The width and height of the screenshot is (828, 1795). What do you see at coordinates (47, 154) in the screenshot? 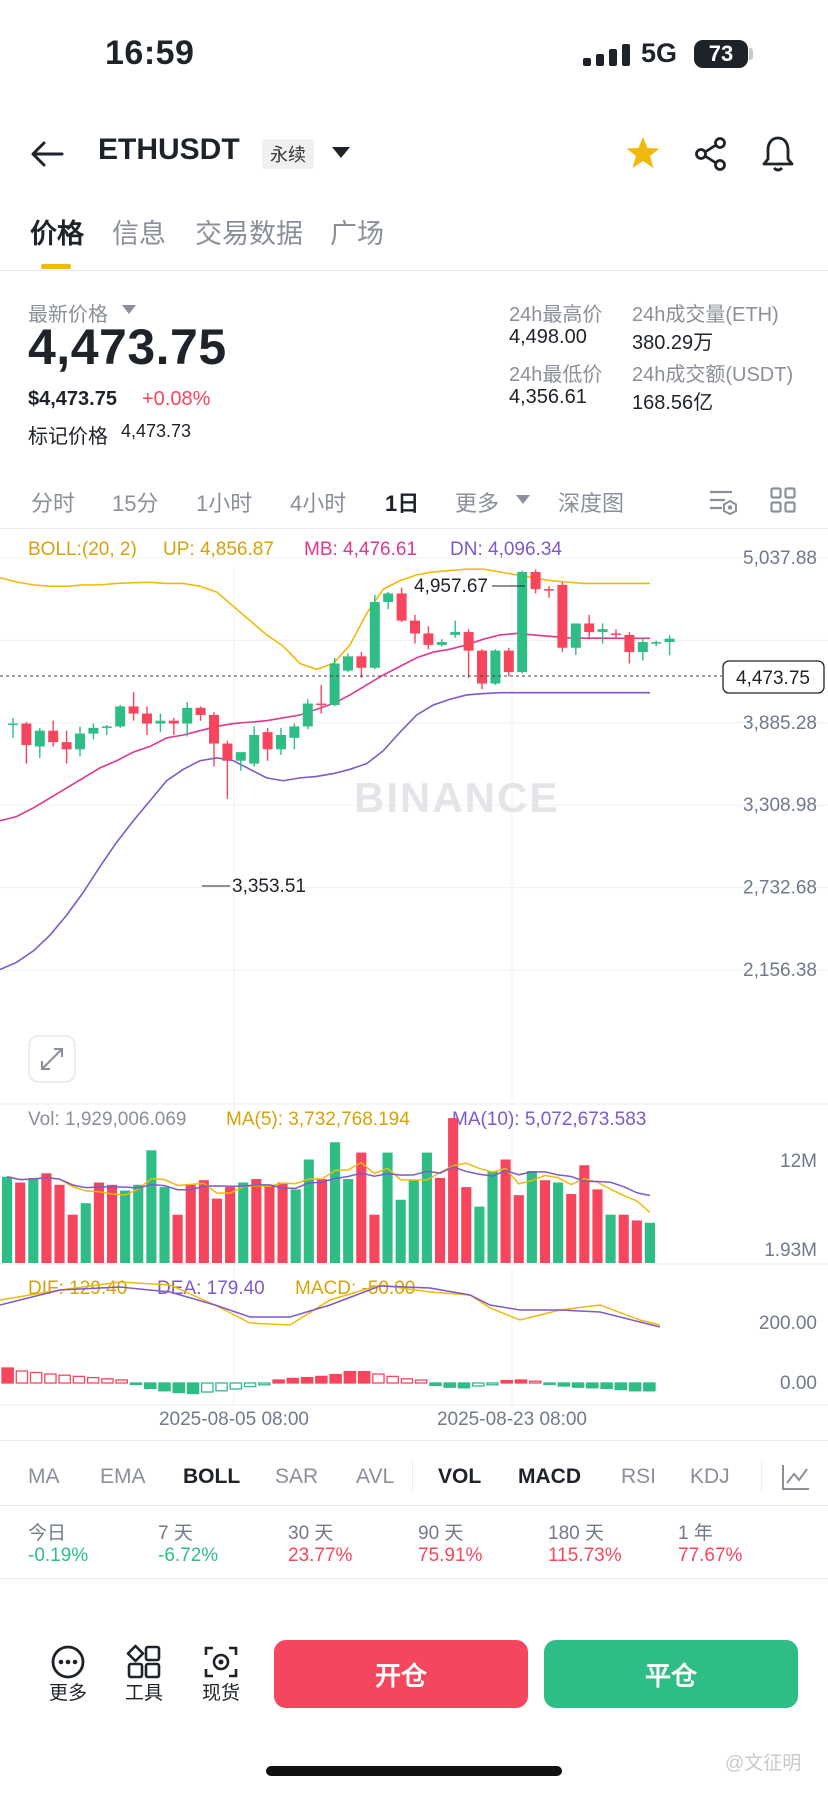
I see `back-arrow-icon` at bounding box center [47, 154].